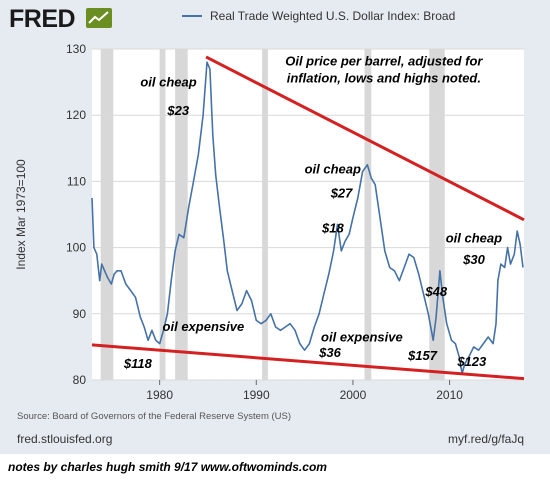 This screenshot has width=550, height=482. Describe the element at coordinates (471, 361) in the screenshot. I see `annotation-price-123: $123` at that location.